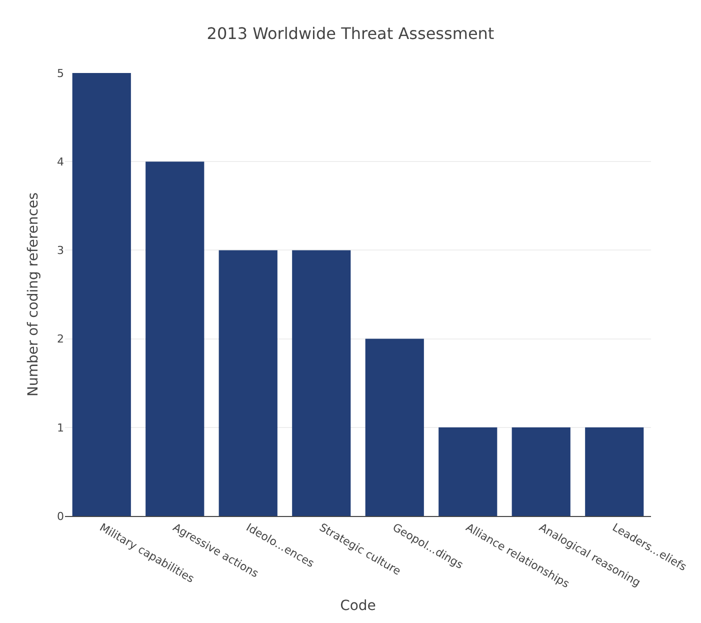 The width and height of the screenshot is (701, 623). Describe the element at coordinates (358, 606) in the screenshot. I see `x-axis-title: Code` at that location.